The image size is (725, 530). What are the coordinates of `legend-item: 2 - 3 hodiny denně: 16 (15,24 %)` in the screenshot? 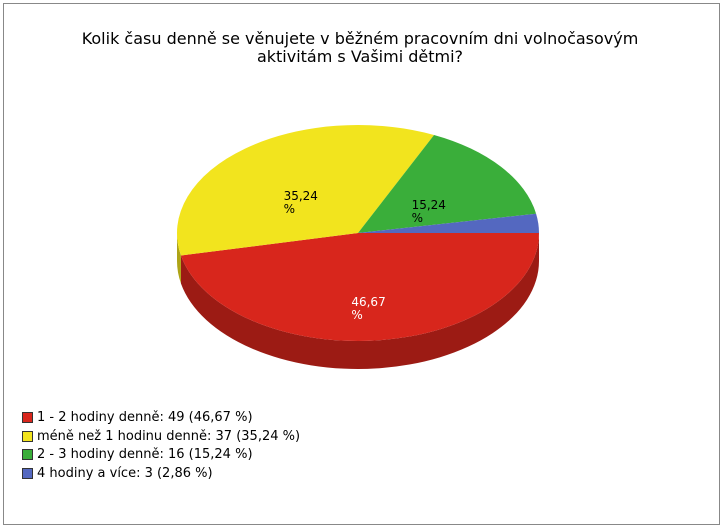 It's located at (137, 454).